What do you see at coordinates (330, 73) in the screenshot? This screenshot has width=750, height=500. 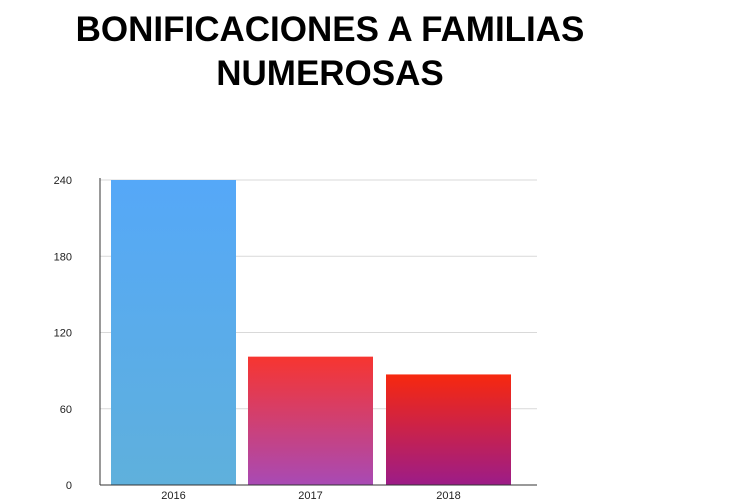 I see `chart-title-line-2: NUMEROSAS` at bounding box center [330, 73].